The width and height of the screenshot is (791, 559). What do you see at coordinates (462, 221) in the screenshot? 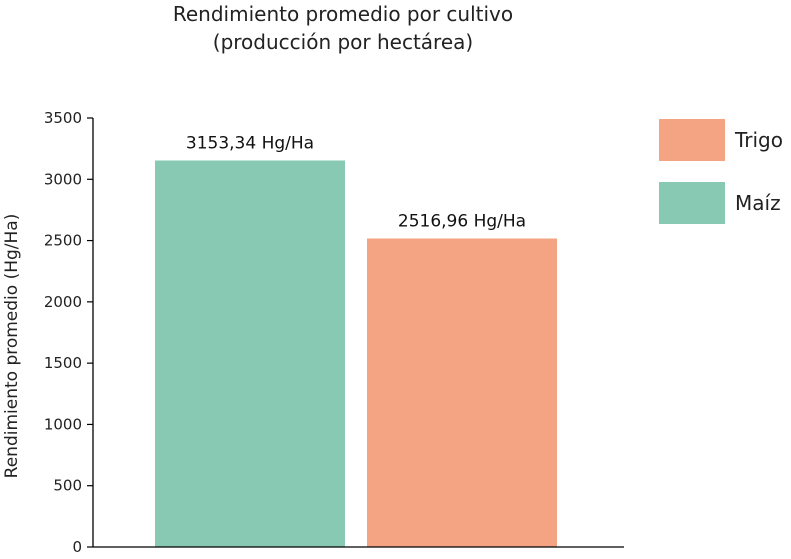
I see `bar-data-label: 2516,96 Hg/Ha` at bounding box center [462, 221].